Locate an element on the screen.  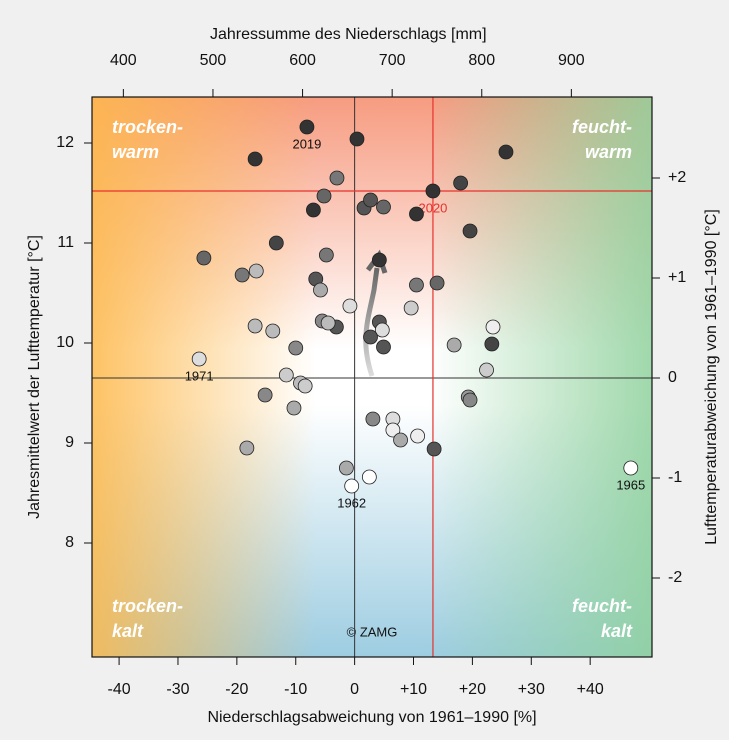
x2-tick-label: 500 is located at coordinates (213, 60).